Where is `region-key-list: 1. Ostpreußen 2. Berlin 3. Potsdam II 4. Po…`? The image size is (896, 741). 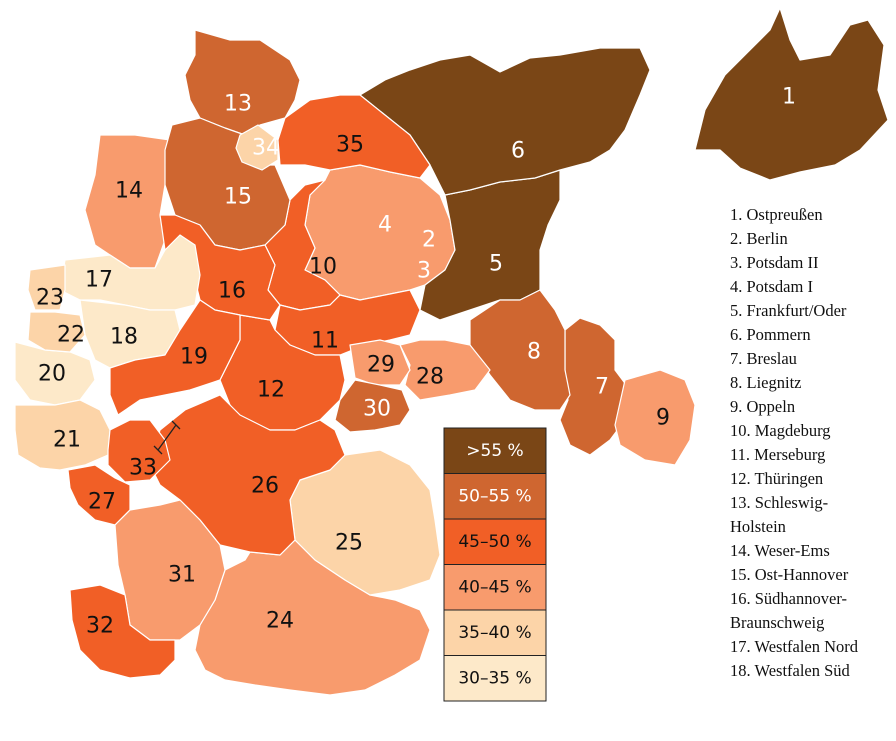 region-key-list: 1. Ostpreußen 2. Berlin 3. Potsdam II 4. Po… is located at coordinates (813, 443).